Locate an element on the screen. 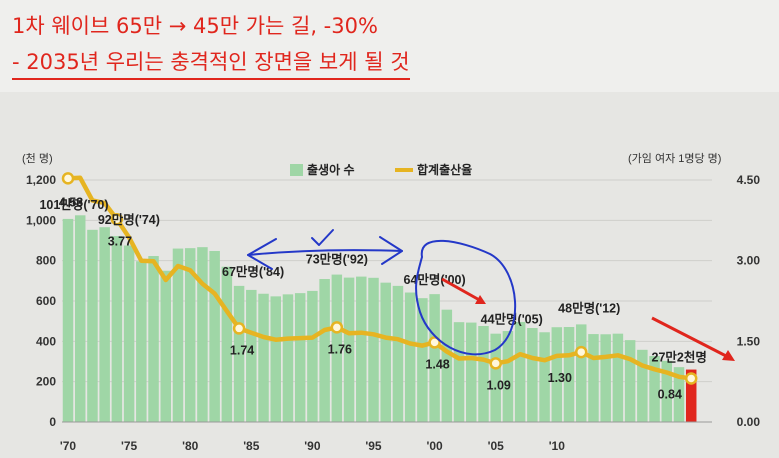 The image size is (779, 458). birth-annotation: 27만2천명 is located at coordinates (679, 357).